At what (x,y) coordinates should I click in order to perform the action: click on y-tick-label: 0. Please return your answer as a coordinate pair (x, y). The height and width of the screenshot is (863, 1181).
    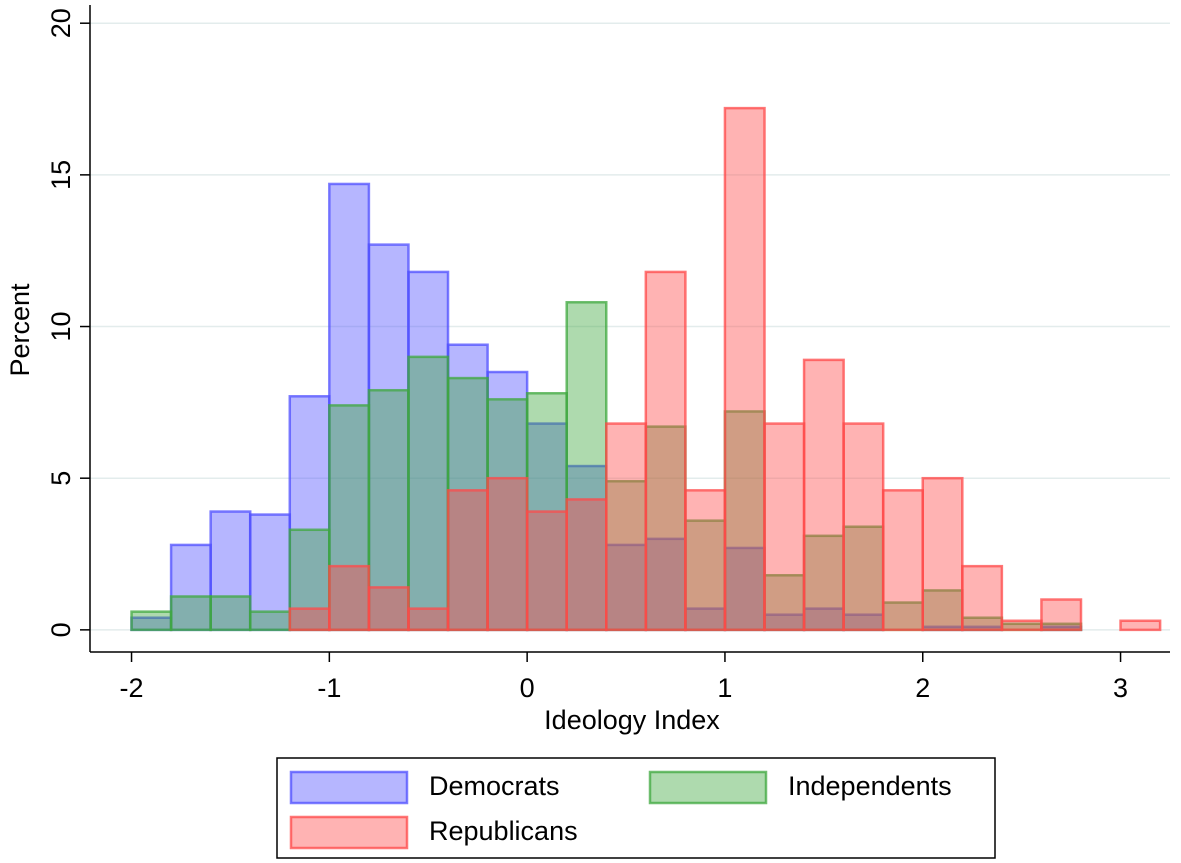
    Looking at the image, I should click on (61, 629).